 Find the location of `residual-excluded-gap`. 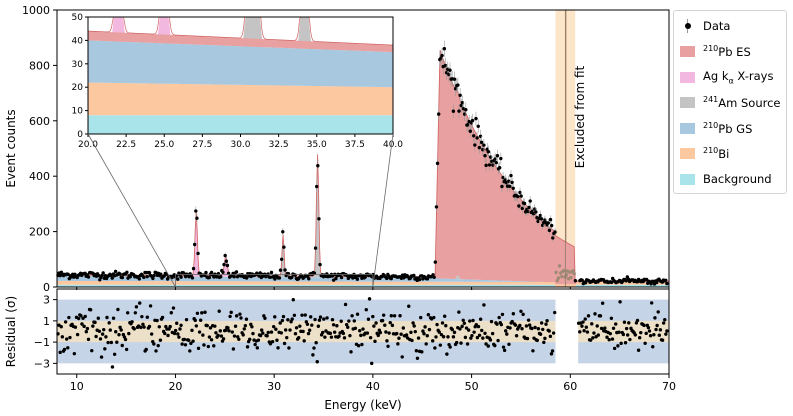

residual-excluded-gap is located at coordinates (567, 331).